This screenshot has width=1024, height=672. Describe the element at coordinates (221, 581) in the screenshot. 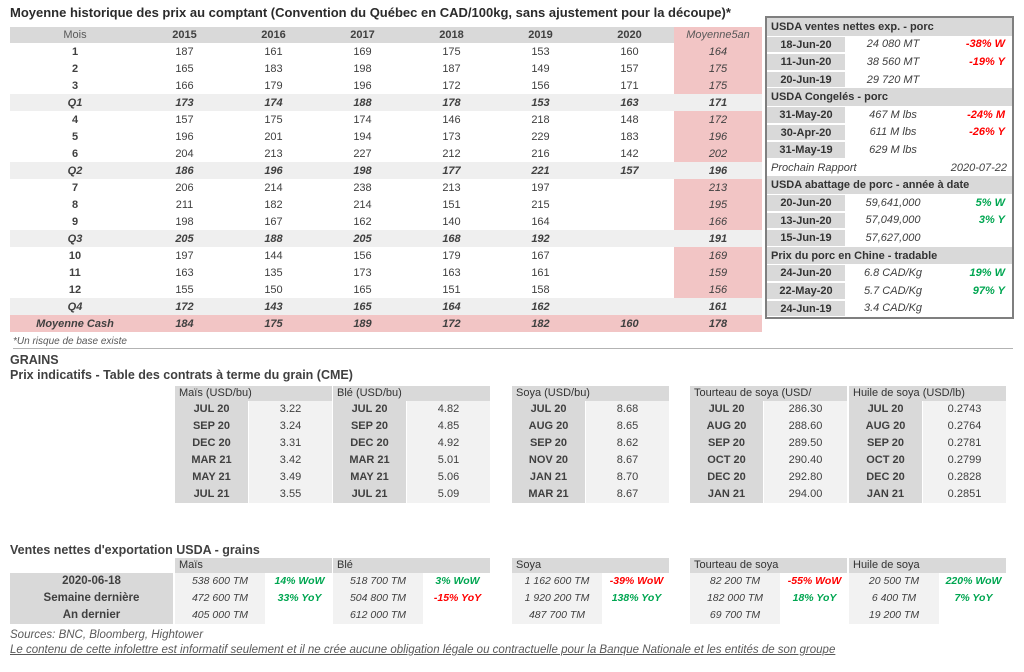

I see `export-volume: 538 600 TM` at that location.